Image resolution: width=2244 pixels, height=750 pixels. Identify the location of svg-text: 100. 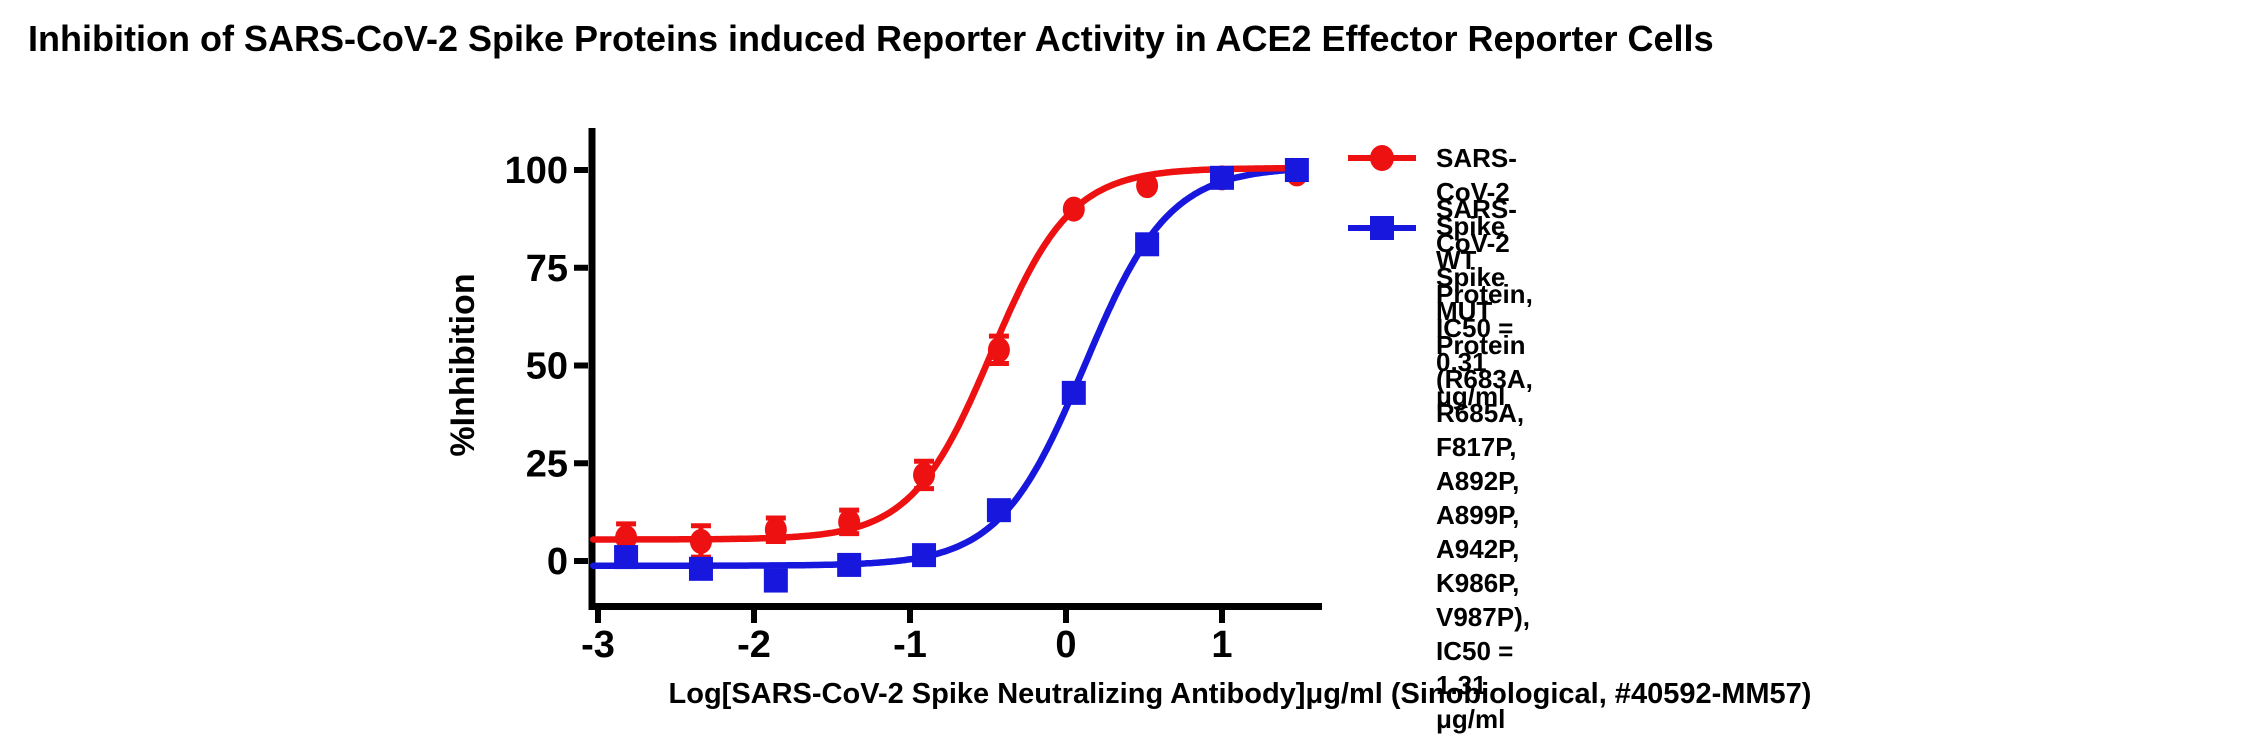
(536, 171).